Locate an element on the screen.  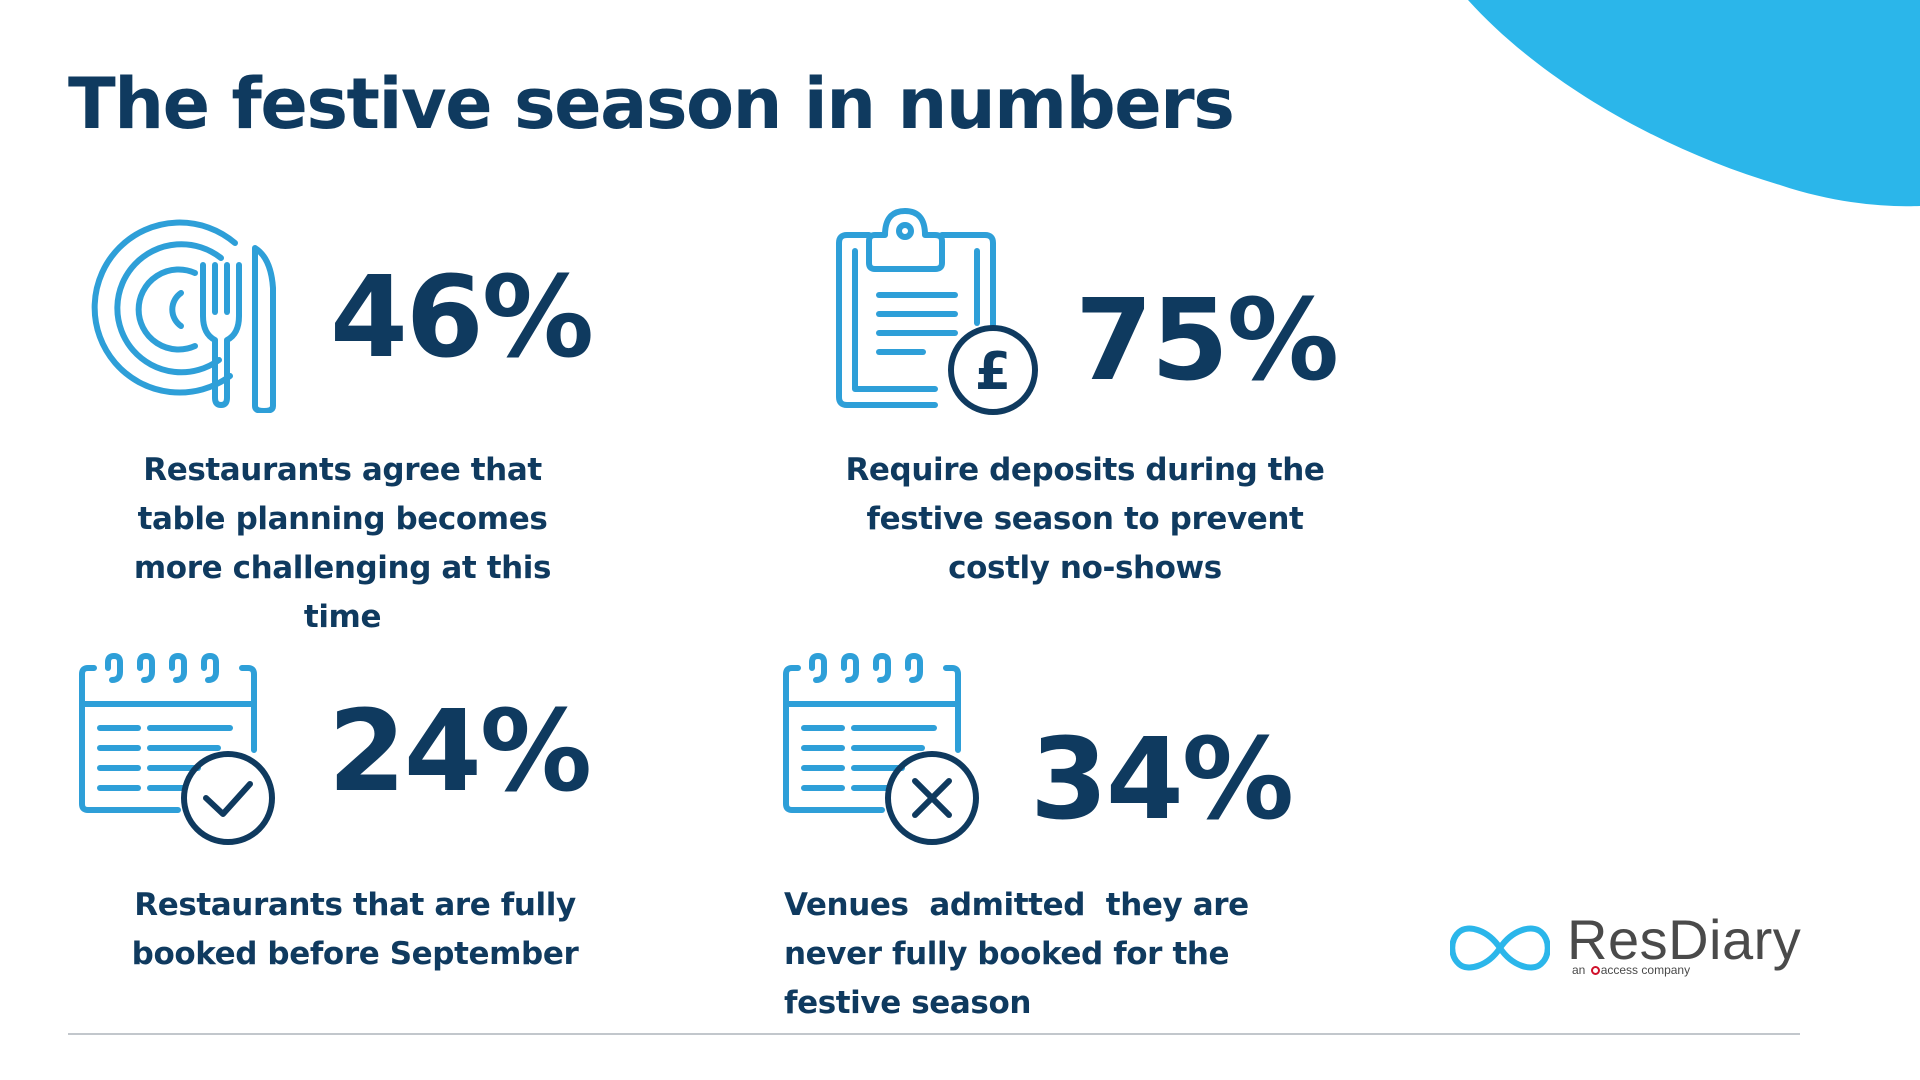
calendar-check-icon is located at coordinates (177, 749).